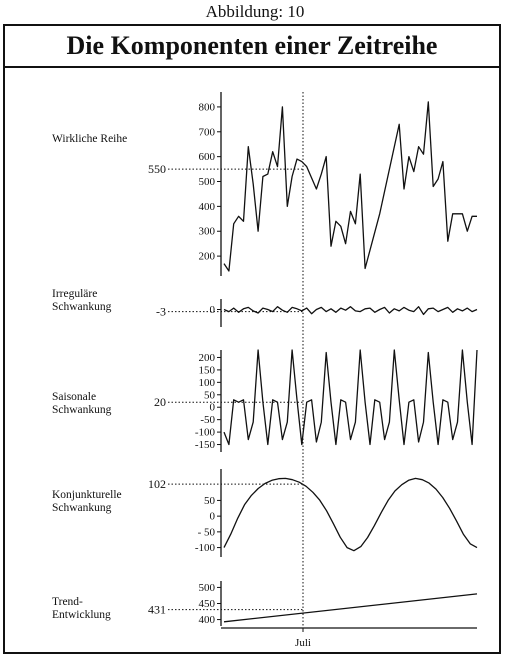 Image resolution: width=510 pixels, height=661 pixels. Describe the element at coordinates (82, 307) in the screenshot. I see `irregulaer-panel-label: Schwankung` at that location.